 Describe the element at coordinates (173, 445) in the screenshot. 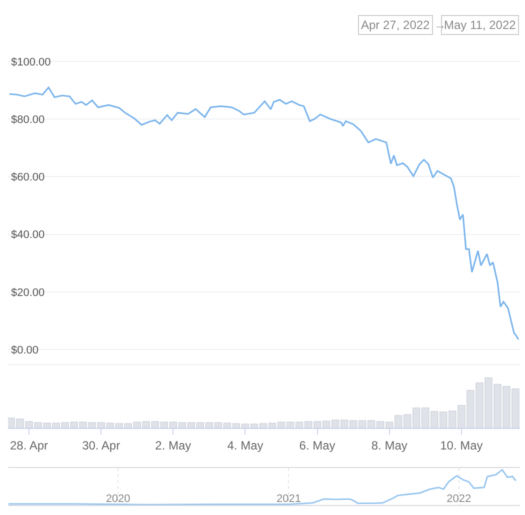

I see `x-tick-label: 2. May` at that location.